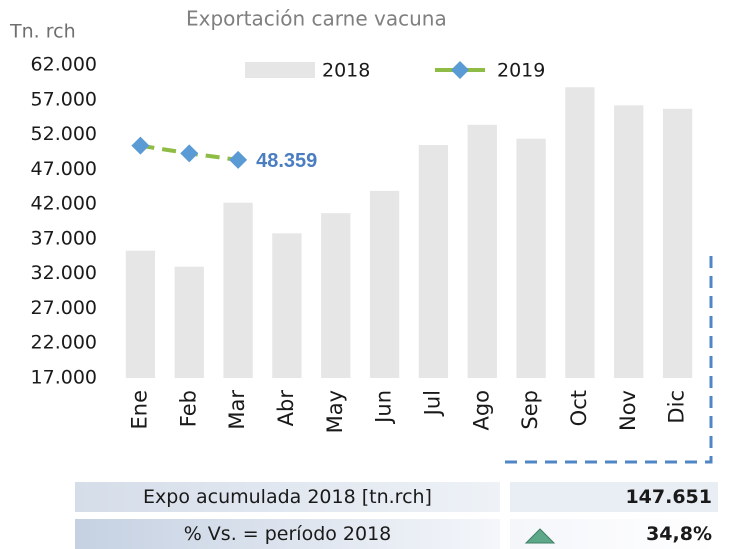  Describe the element at coordinates (42, 32) in the screenshot. I see `y-axis-label: Tn. rch` at that location.